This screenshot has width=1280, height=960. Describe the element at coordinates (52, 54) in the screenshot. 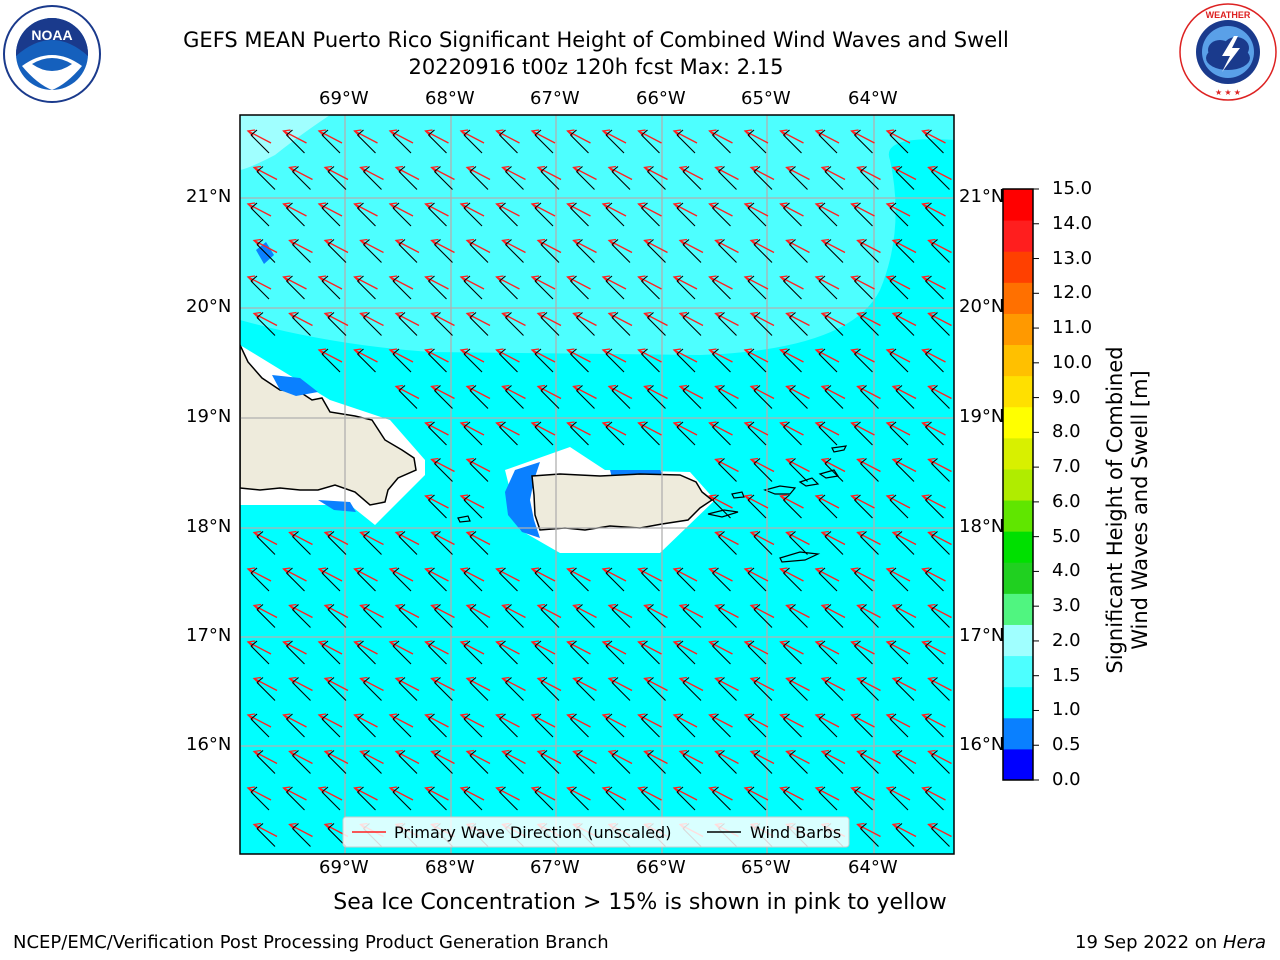

I see `noaa-logo: NOAA` at that location.